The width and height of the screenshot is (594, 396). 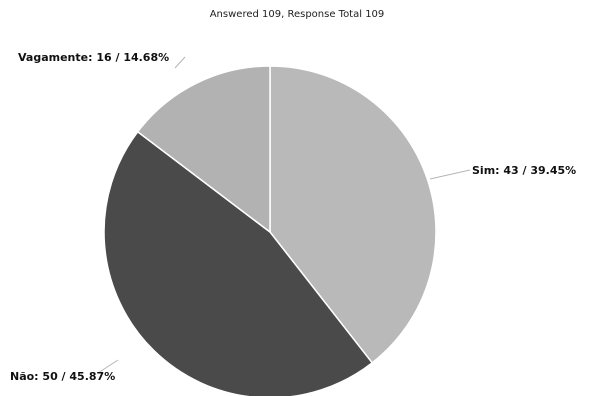 I want to click on slice-label: Vagamente: 16 / 14.68%, so click(x=93, y=57).